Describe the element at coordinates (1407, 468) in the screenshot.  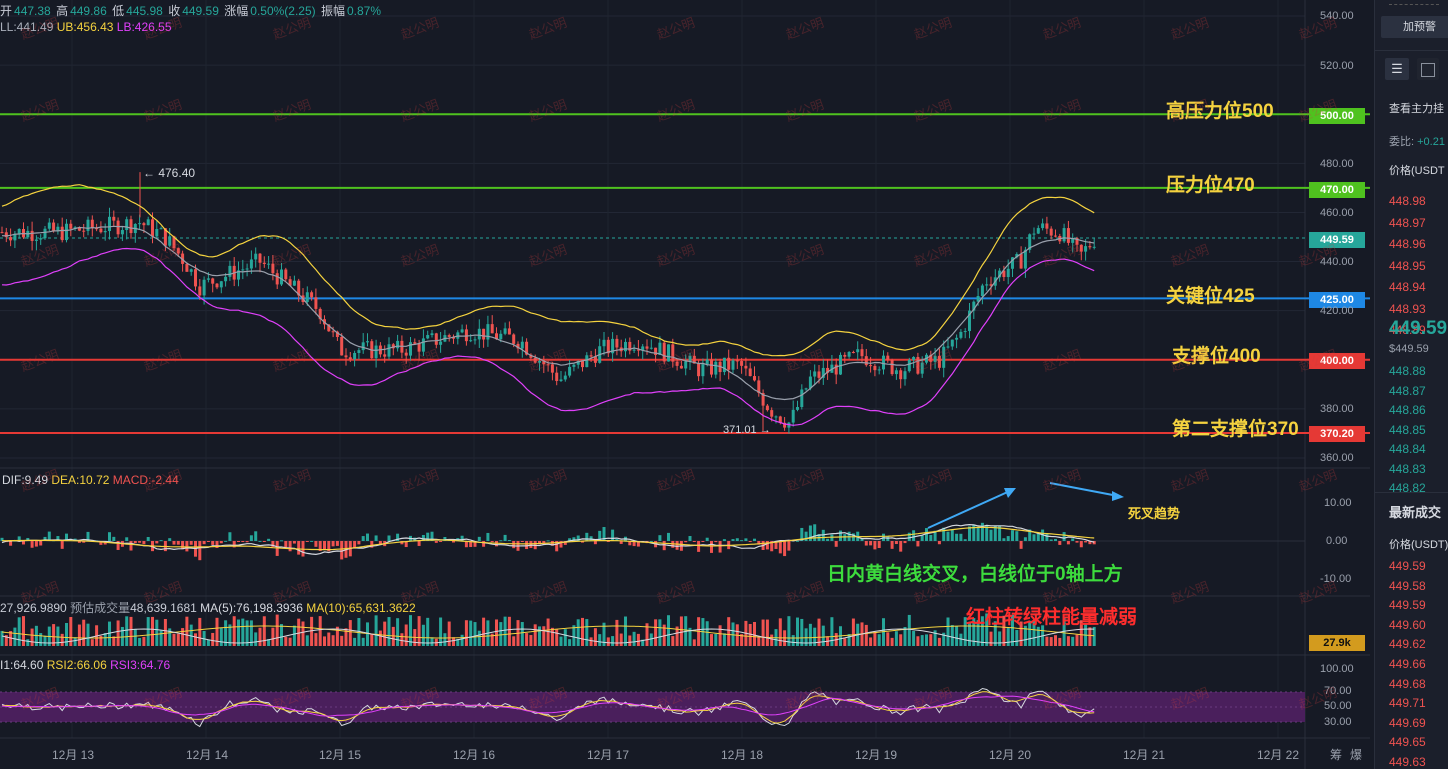
I see `bid-price-row: 448.83` at that location.